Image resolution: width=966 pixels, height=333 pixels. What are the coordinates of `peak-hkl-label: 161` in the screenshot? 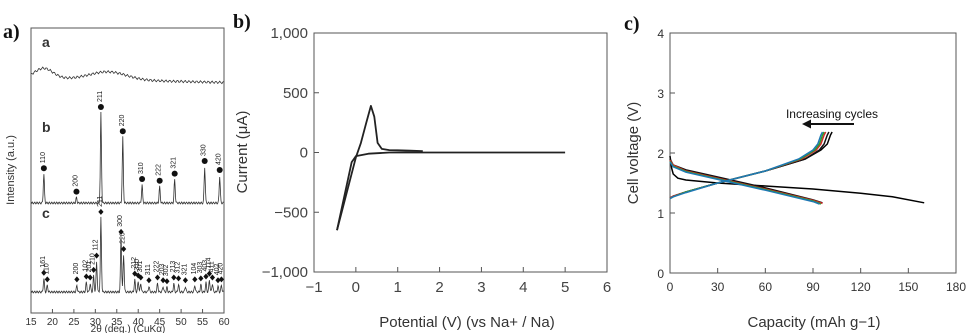 It's located at (43, 262).